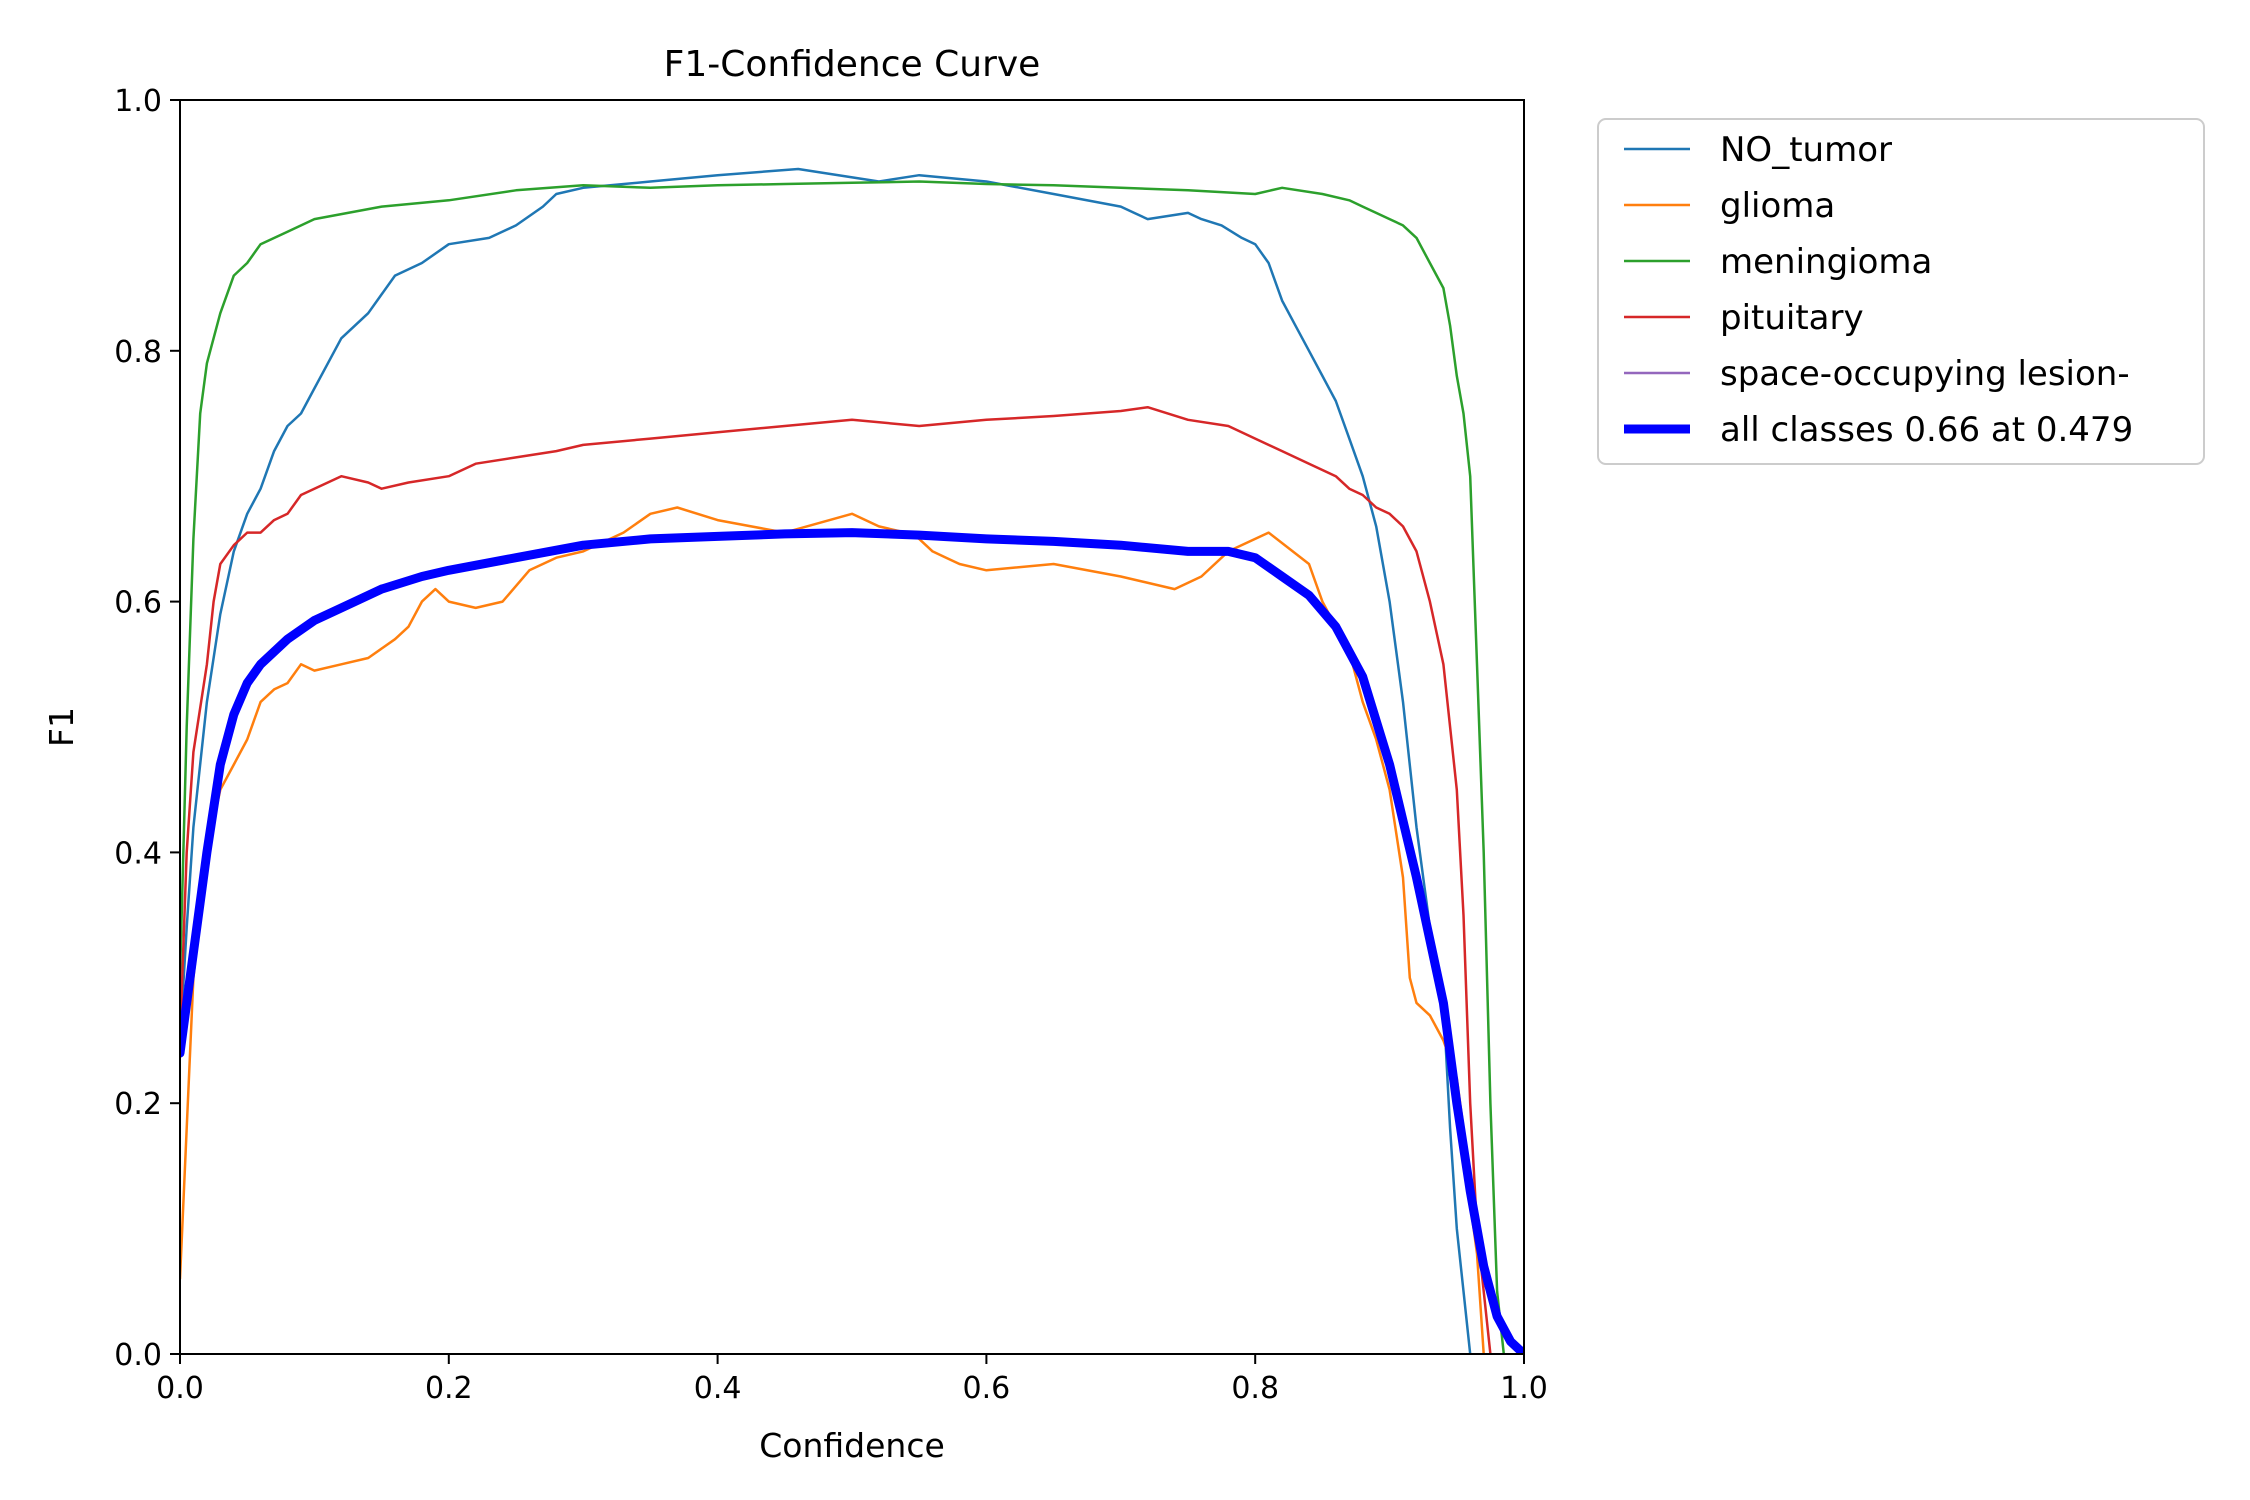 Image resolution: width=2250 pixels, height=1500 pixels. Describe the element at coordinates (718, 1388) in the screenshot. I see `x-tick-label: 0.4` at that location.